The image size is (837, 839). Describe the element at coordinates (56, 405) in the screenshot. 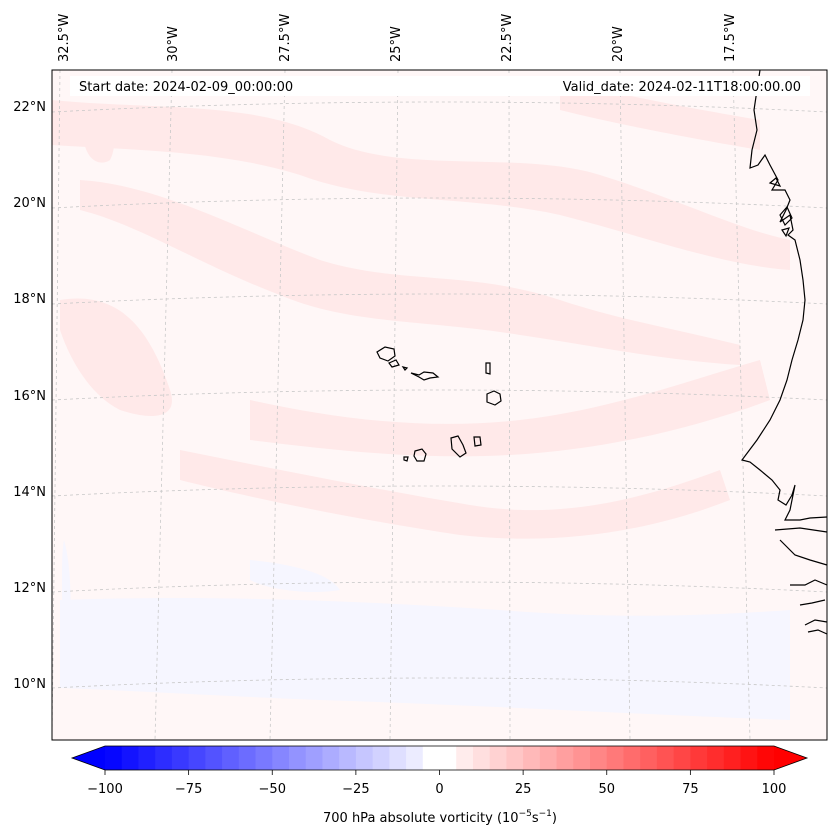

I see `meridian-32-5w` at that location.